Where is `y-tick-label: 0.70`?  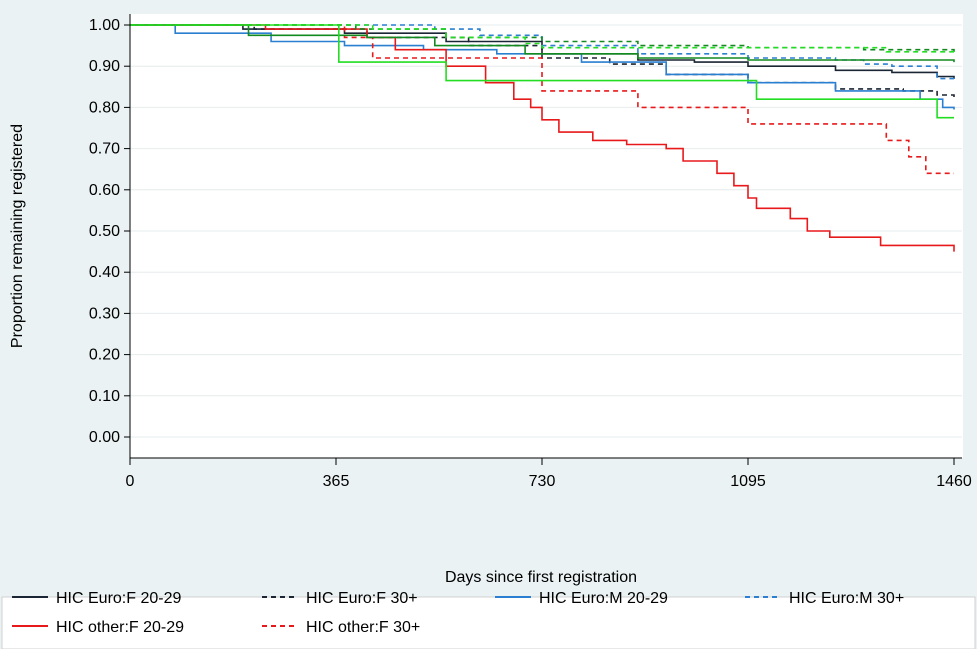 y-tick-label: 0.70 is located at coordinates (104, 149).